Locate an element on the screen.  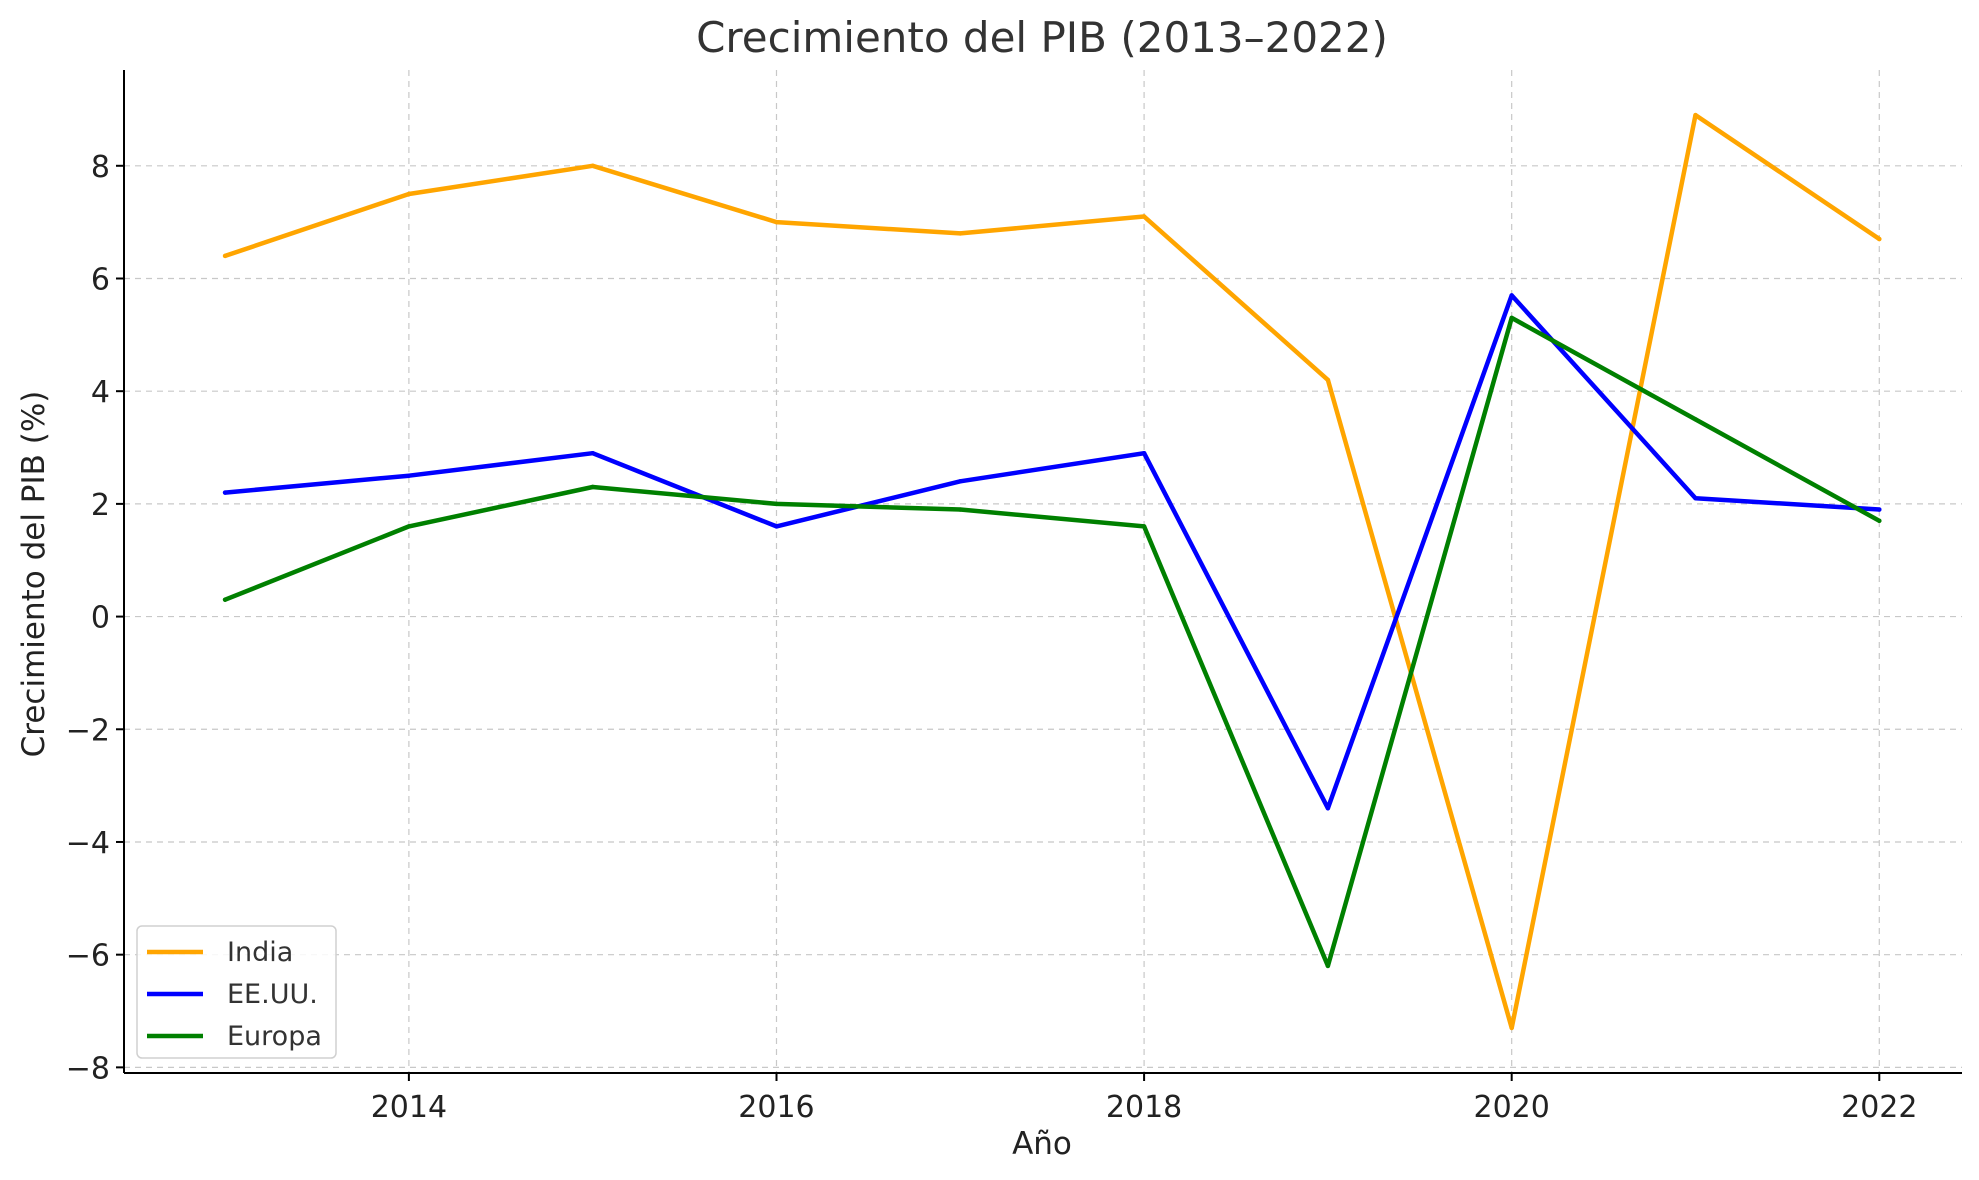
x-tick-label: 2018 is located at coordinates (1144, 1107).